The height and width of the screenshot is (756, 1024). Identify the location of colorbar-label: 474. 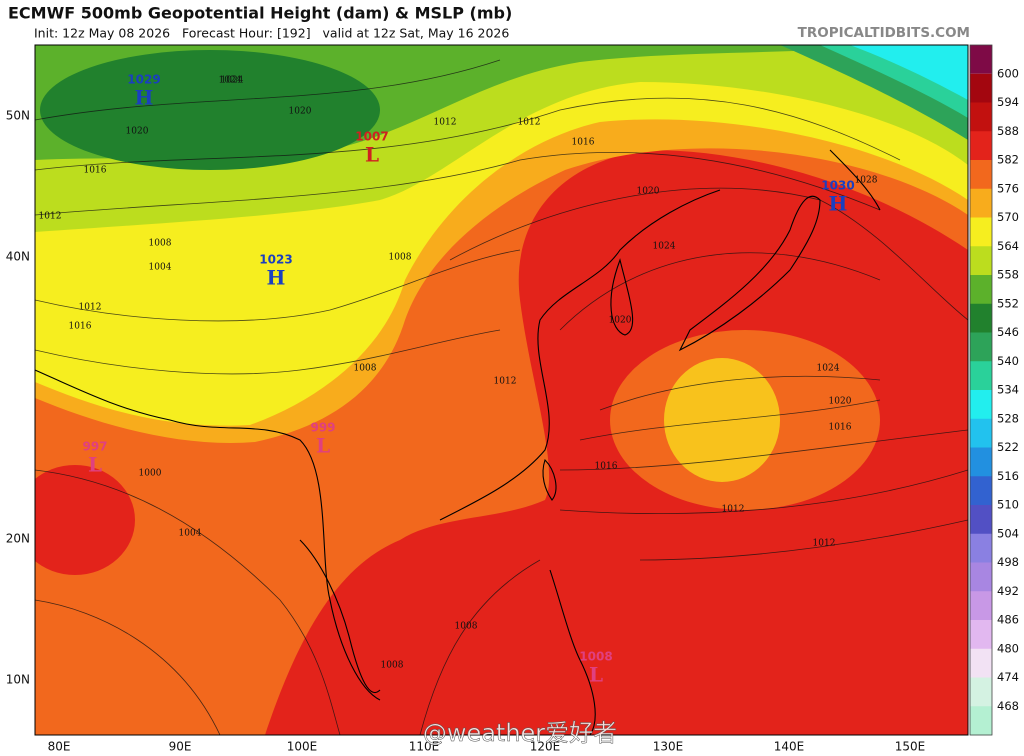
(1008, 677).